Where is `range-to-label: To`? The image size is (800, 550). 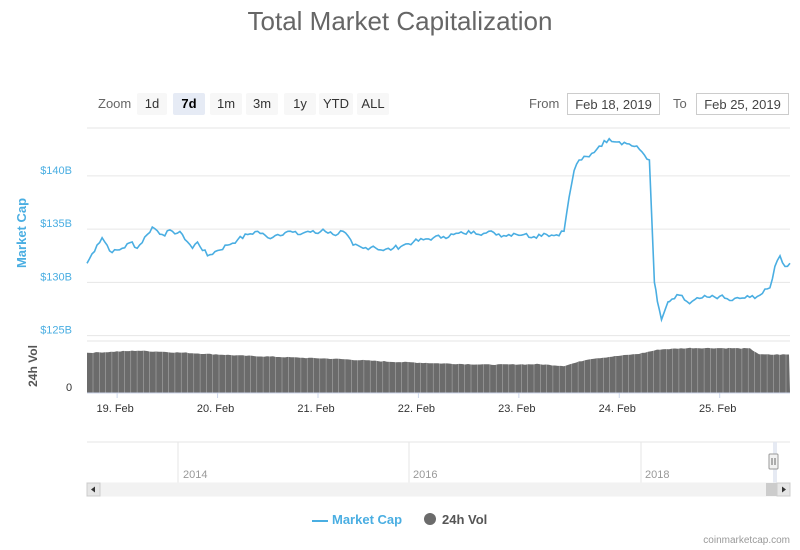
range-to-label: To is located at coordinates (680, 103).